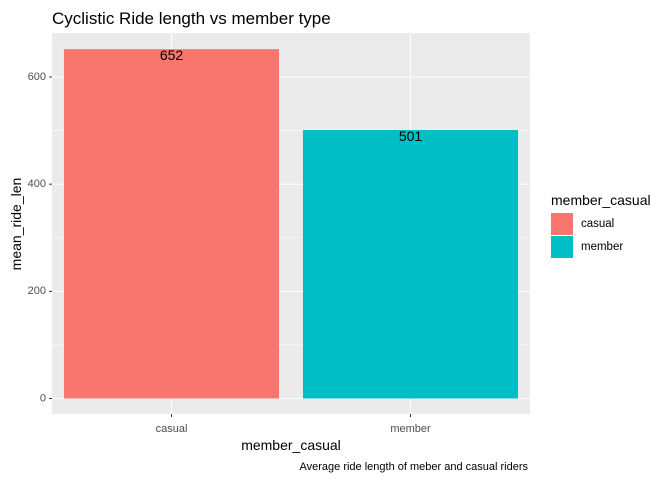 Image resolution: width=672 pixels, height=480 pixels. Describe the element at coordinates (293, 424) in the screenshot. I see `x-axis: casual member` at that location.